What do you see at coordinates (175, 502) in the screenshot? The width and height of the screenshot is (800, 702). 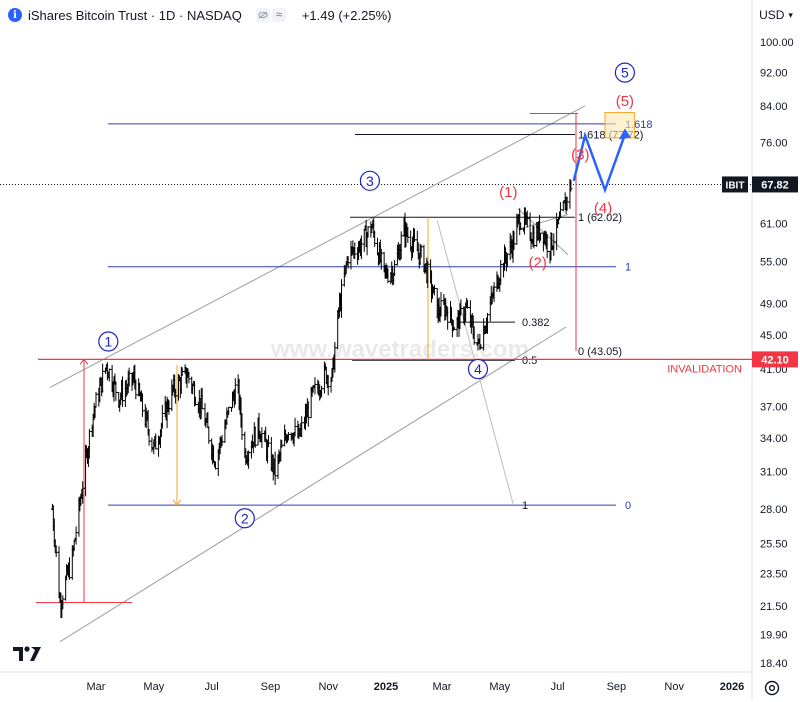 I see `orange-arrow-l` at bounding box center [175, 502].